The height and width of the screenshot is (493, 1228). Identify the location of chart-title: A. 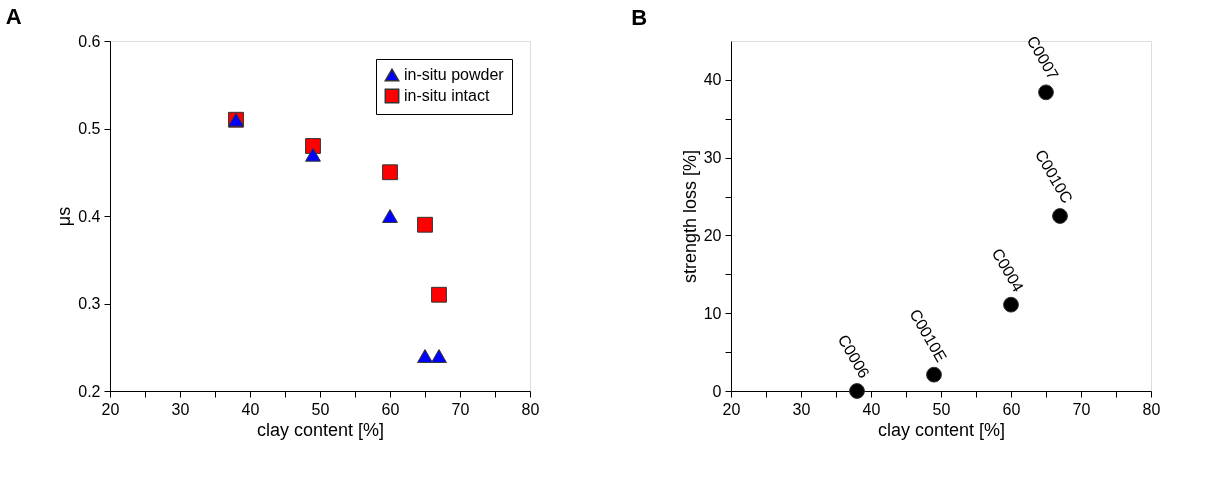
(13, 16).